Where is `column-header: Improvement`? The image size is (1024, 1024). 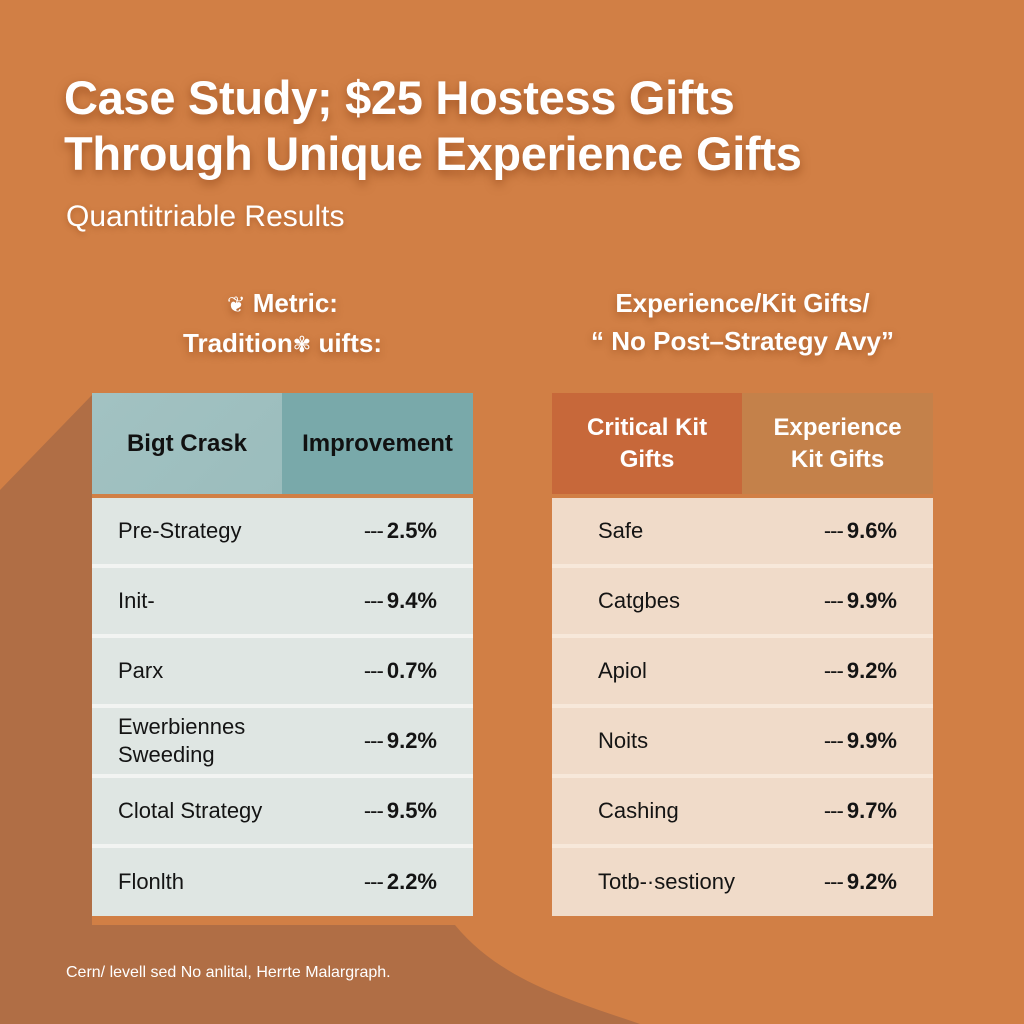 column-header: Improvement is located at coordinates (377, 443).